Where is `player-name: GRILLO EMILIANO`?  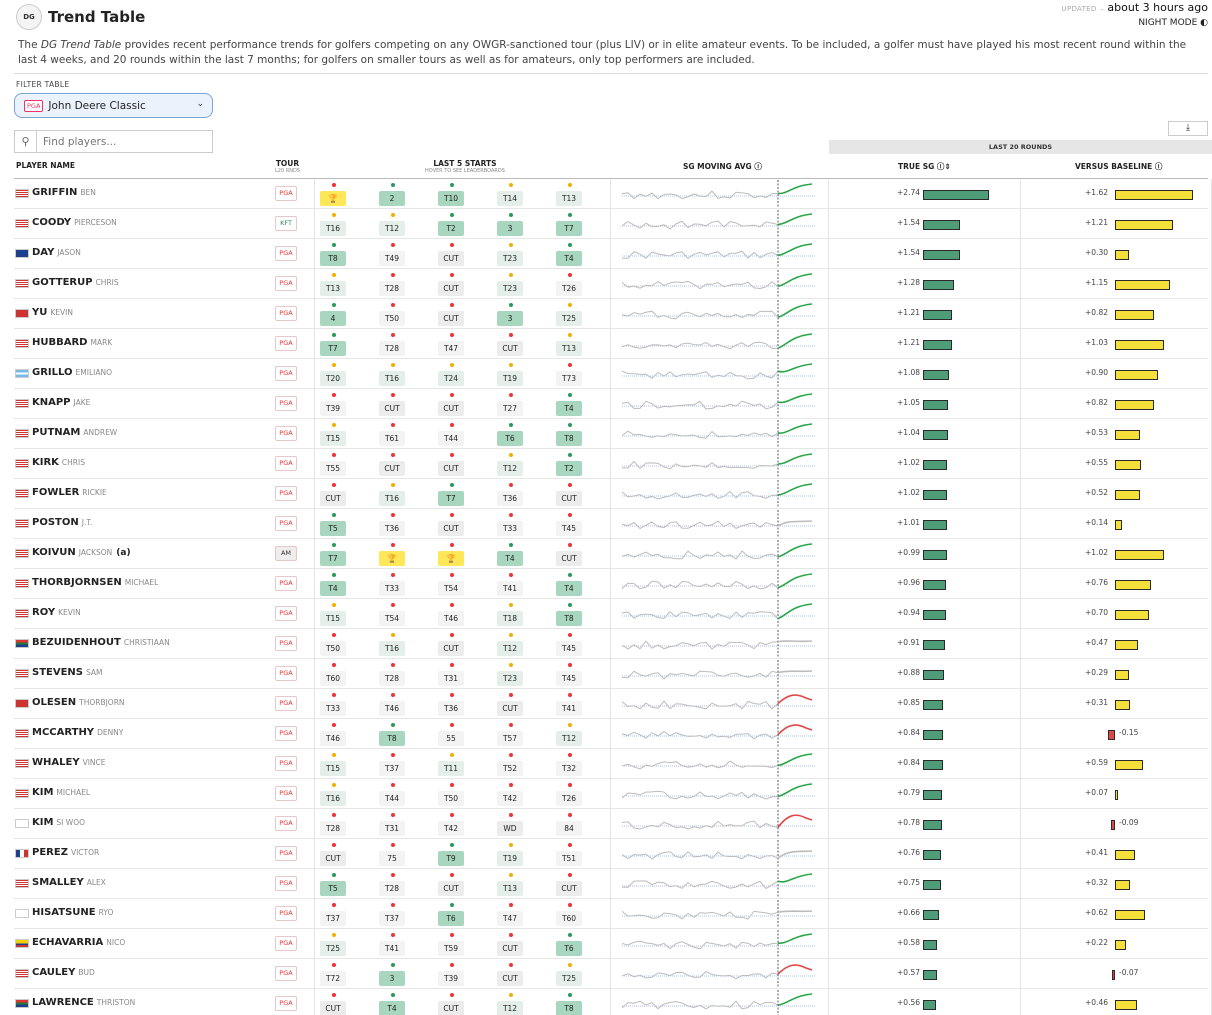 player-name: GRILLO EMILIANO is located at coordinates (72, 372).